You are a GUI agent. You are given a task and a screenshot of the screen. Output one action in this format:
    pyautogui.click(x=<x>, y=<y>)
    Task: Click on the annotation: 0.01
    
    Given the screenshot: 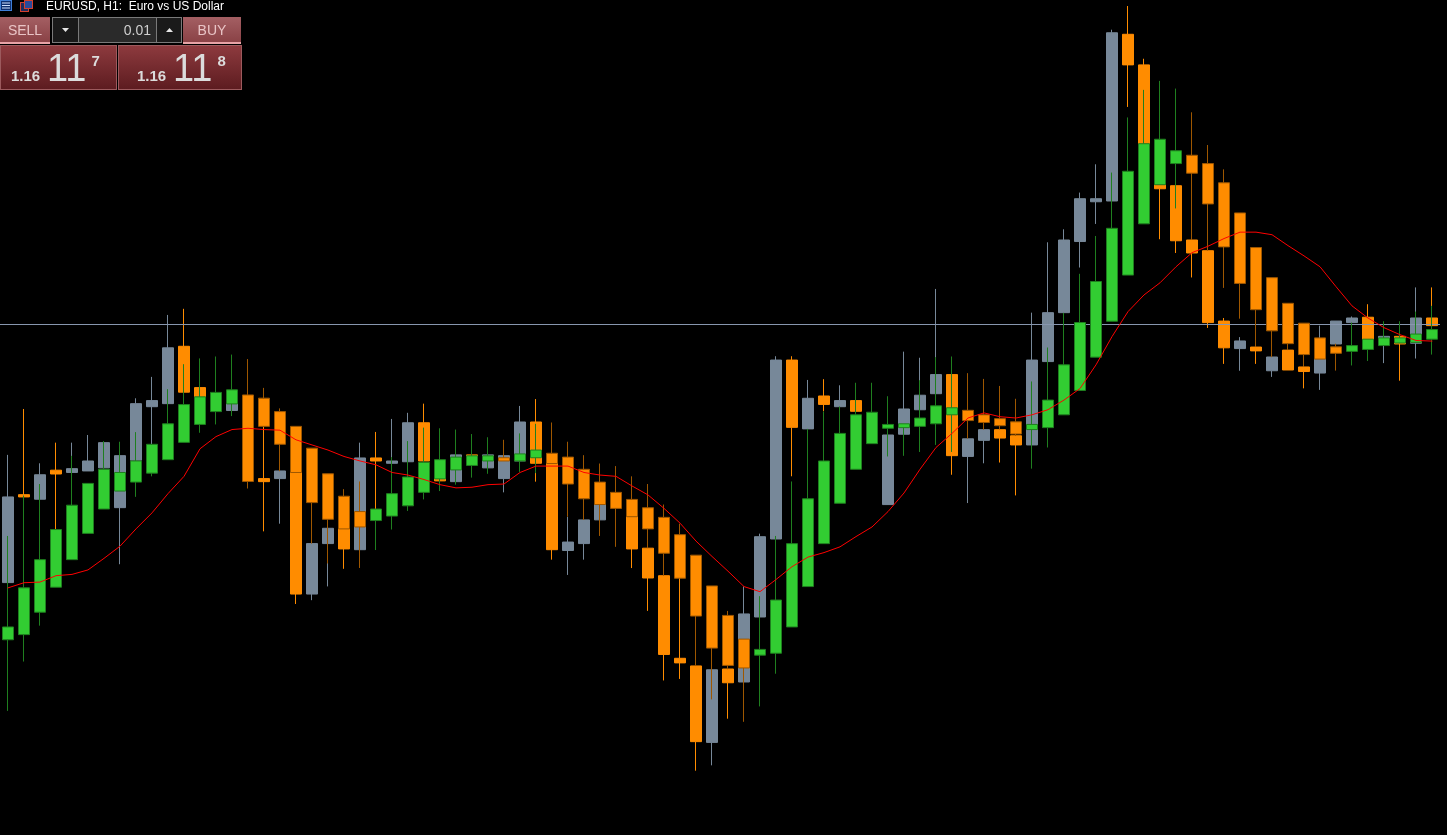 What is the action you would take?
    pyautogui.click(x=137, y=30)
    